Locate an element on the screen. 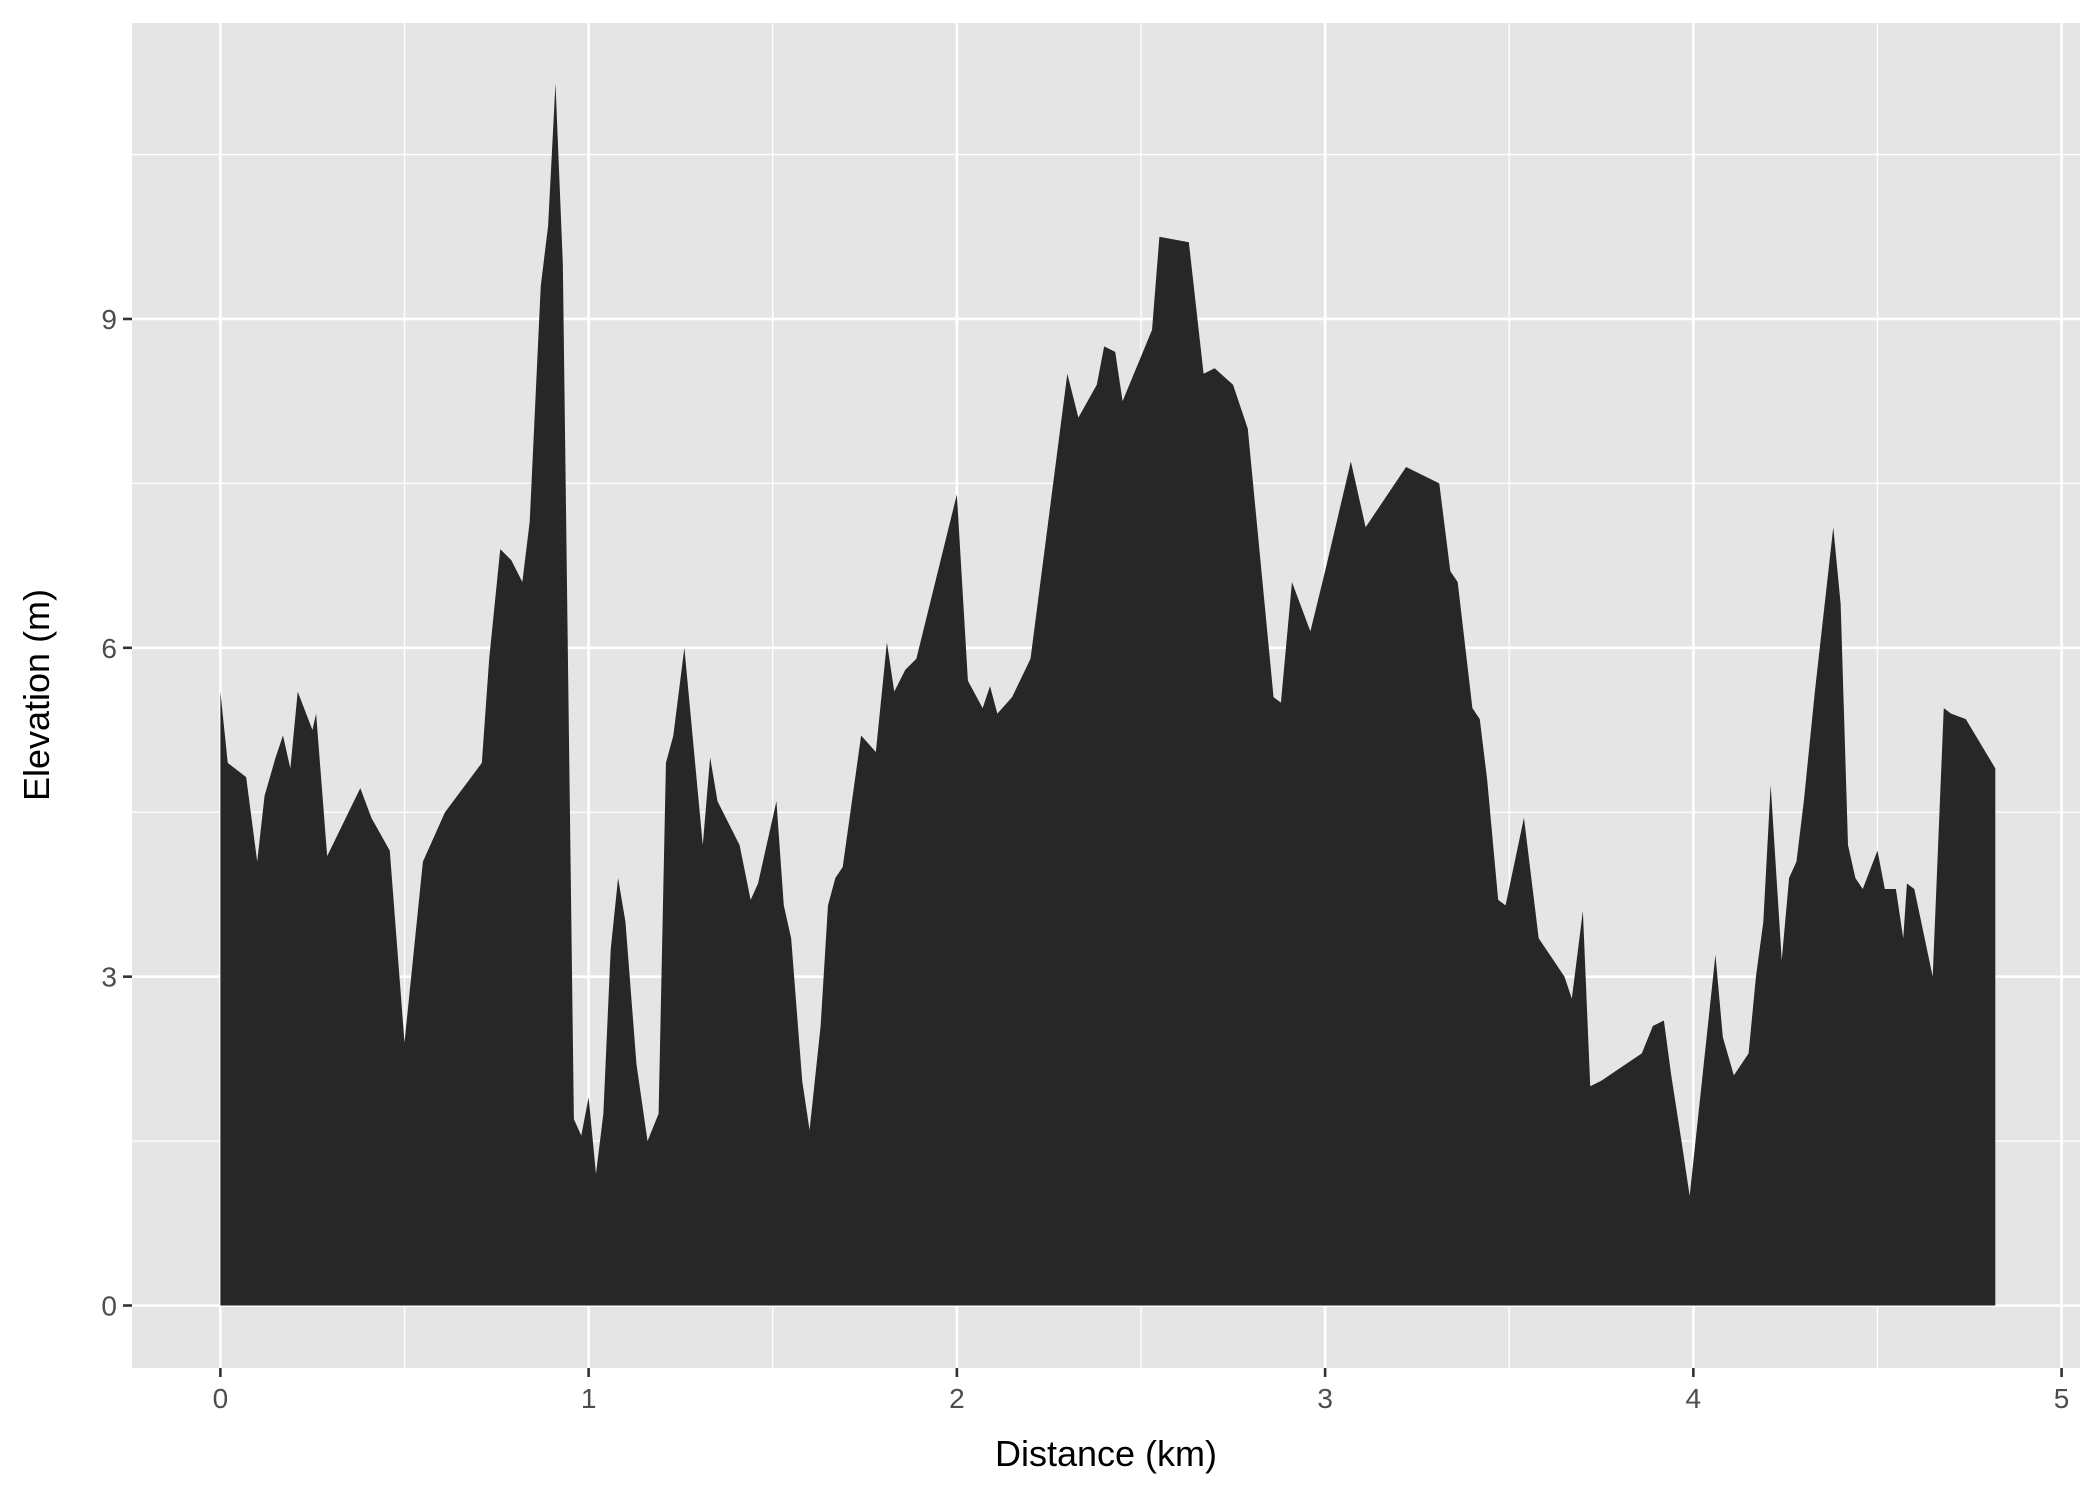  y-tick-label: 0 is located at coordinates (109, 1306).